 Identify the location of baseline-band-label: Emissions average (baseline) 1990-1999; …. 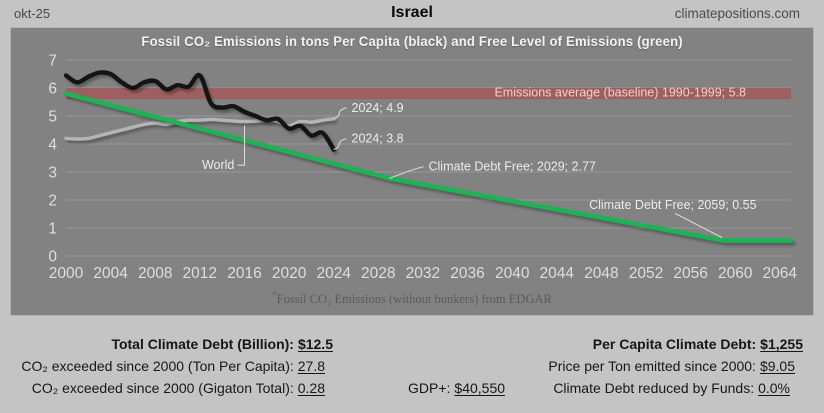
(620, 93).